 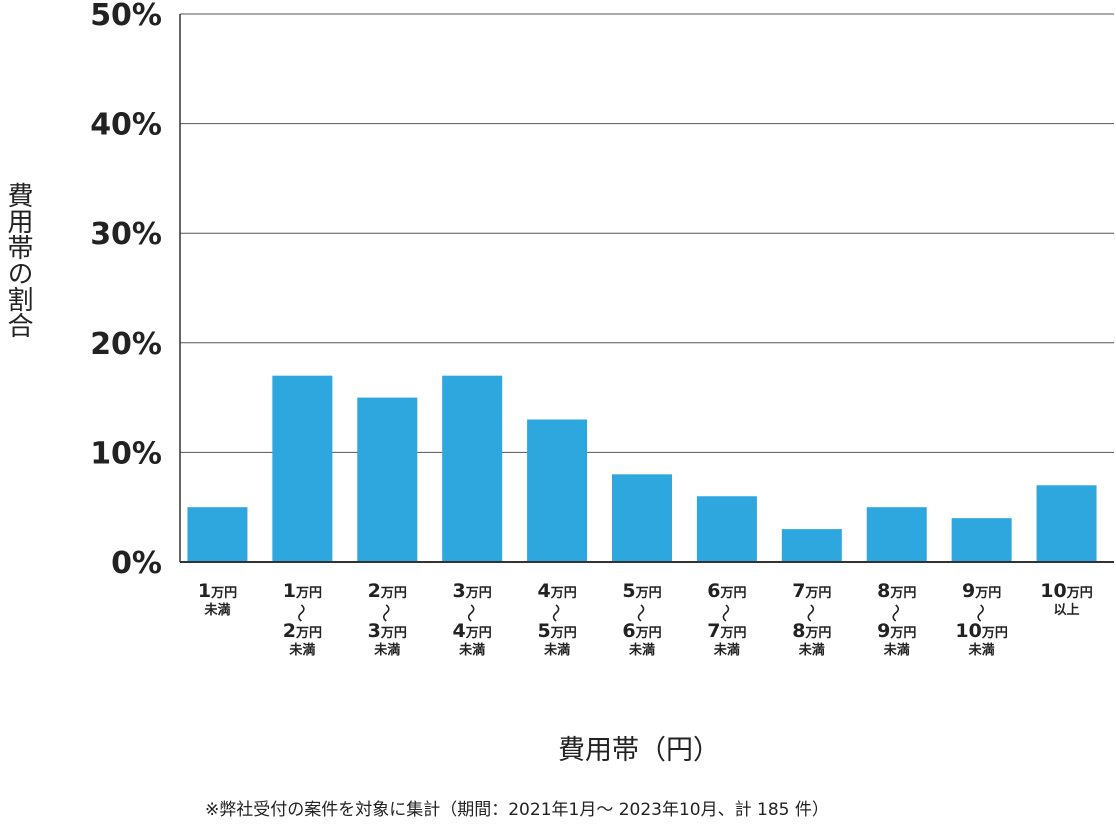 What do you see at coordinates (126, 344) in the screenshot?
I see `y-tick-label: 20%` at bounding box center [126, 344].